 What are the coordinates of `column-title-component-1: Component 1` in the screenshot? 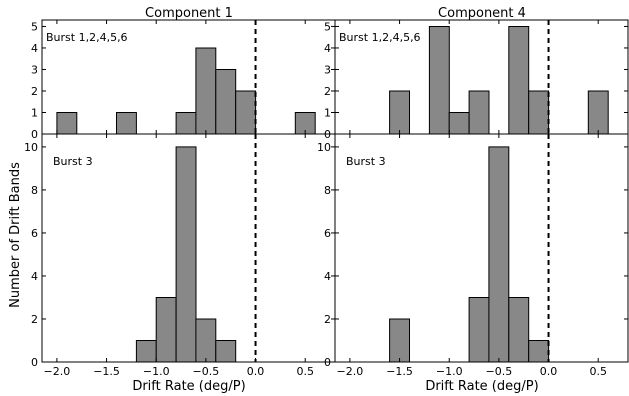 It's located at (189, 13).